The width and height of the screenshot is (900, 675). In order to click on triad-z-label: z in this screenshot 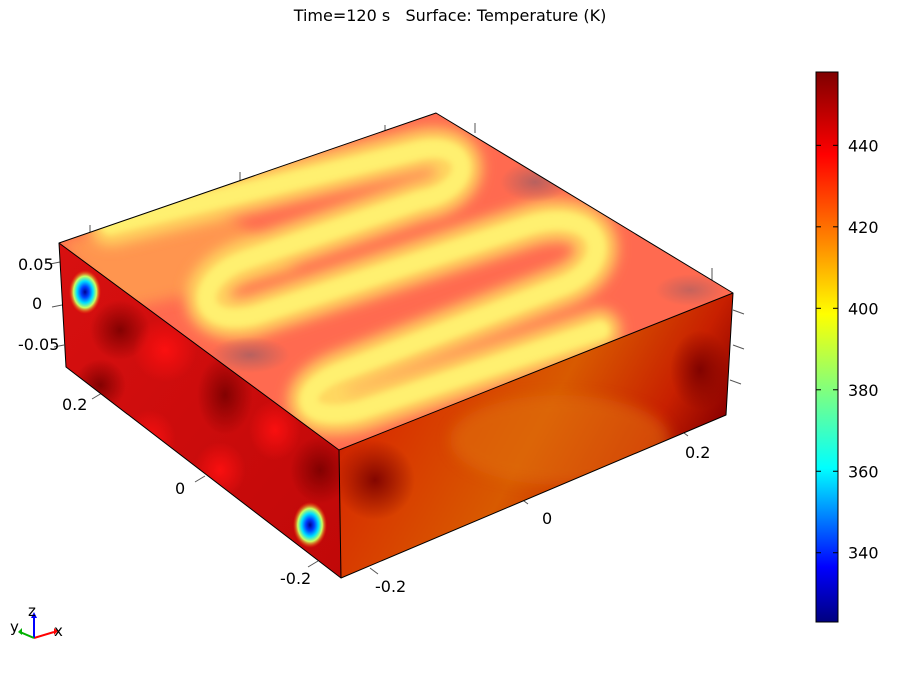, I will do `click(32, 611)`.